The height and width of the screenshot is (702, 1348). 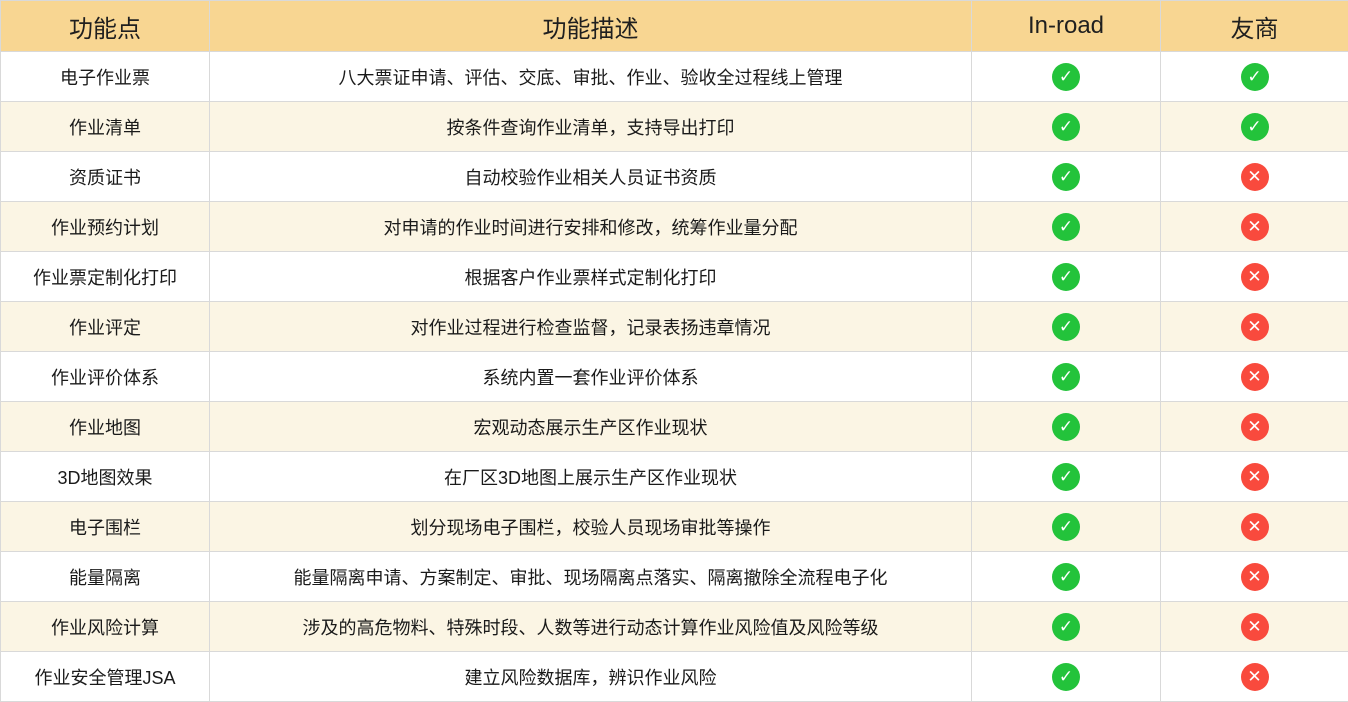 I want to click on table-row: 电子作业票 八大票证申请、评估、交底、审批、作业、验收全过程线上管理 ✓ ✓, so click(x=674, y=77).